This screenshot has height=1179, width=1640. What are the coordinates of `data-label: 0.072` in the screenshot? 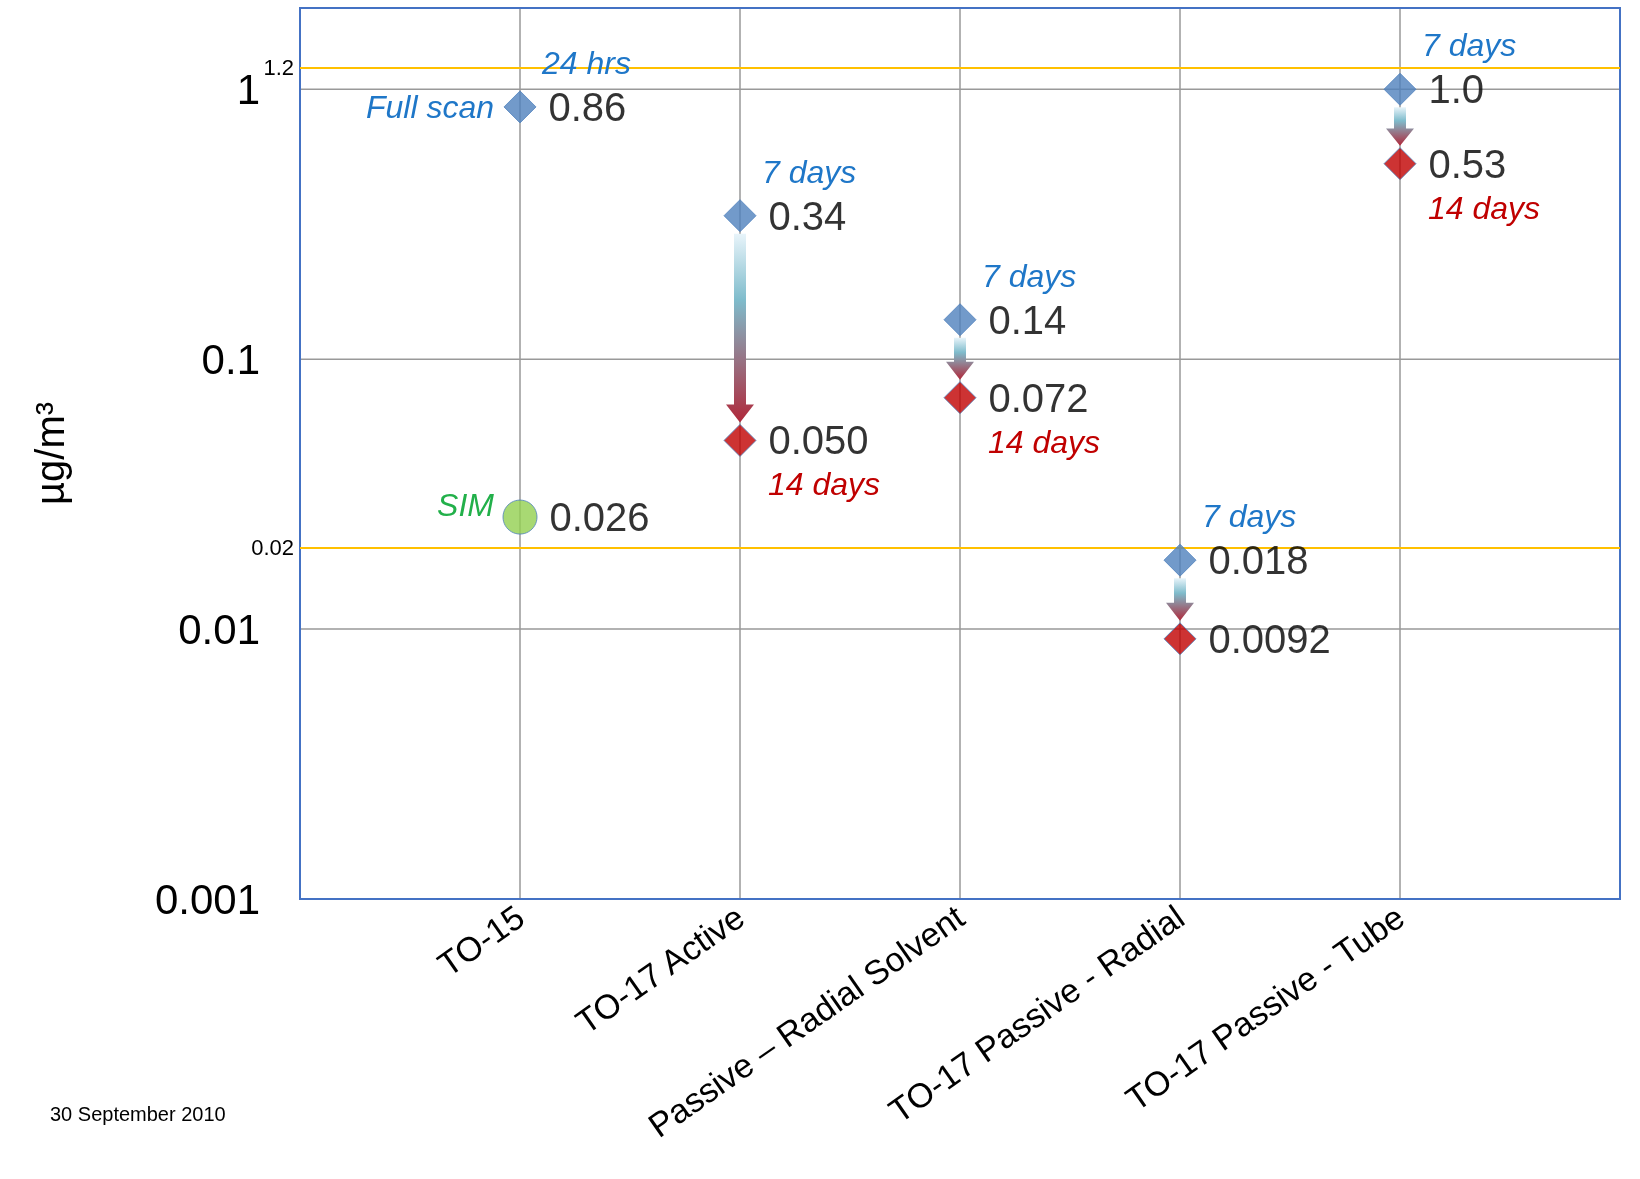 It's located at (1038, 397).